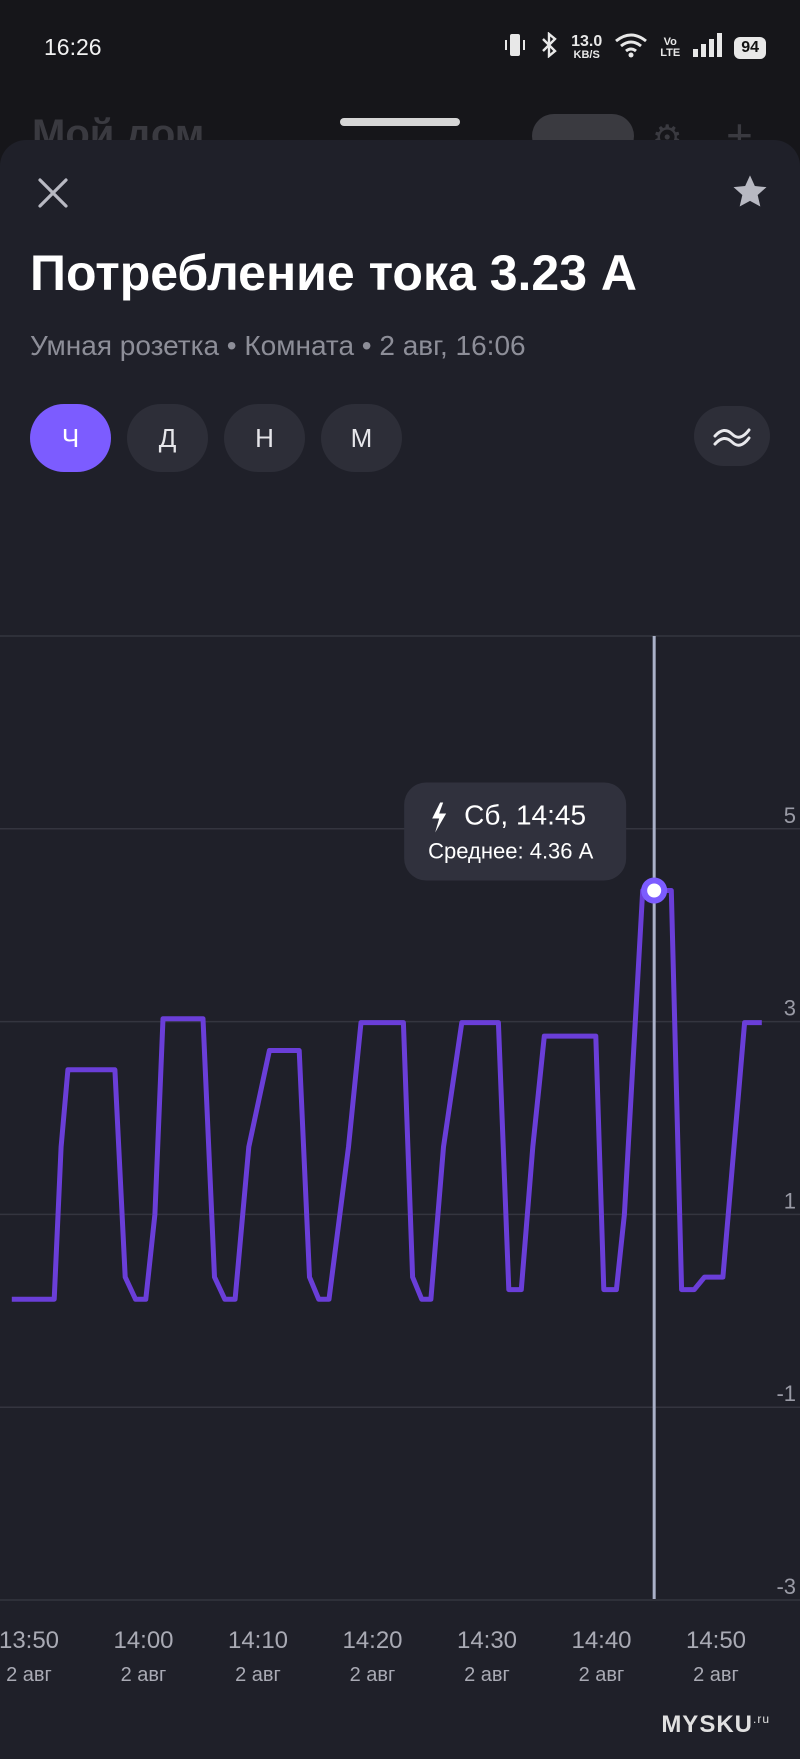 The image size is (800, 1759). Describe the element at coordinates (707, 47) in the screenshot. I see `signal-icon` at that location.